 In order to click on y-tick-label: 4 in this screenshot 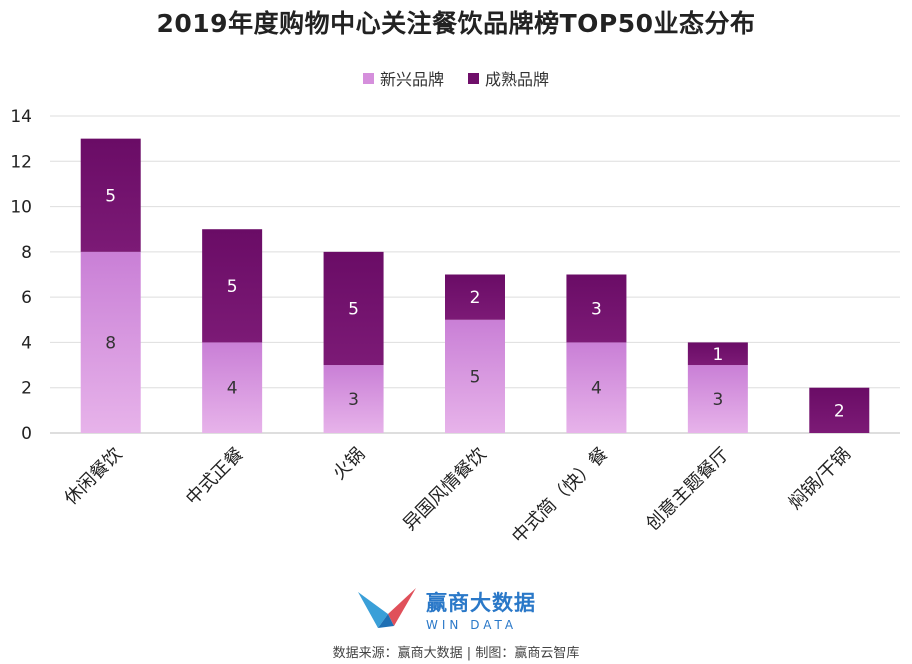, I will do `click(26, 343)`.